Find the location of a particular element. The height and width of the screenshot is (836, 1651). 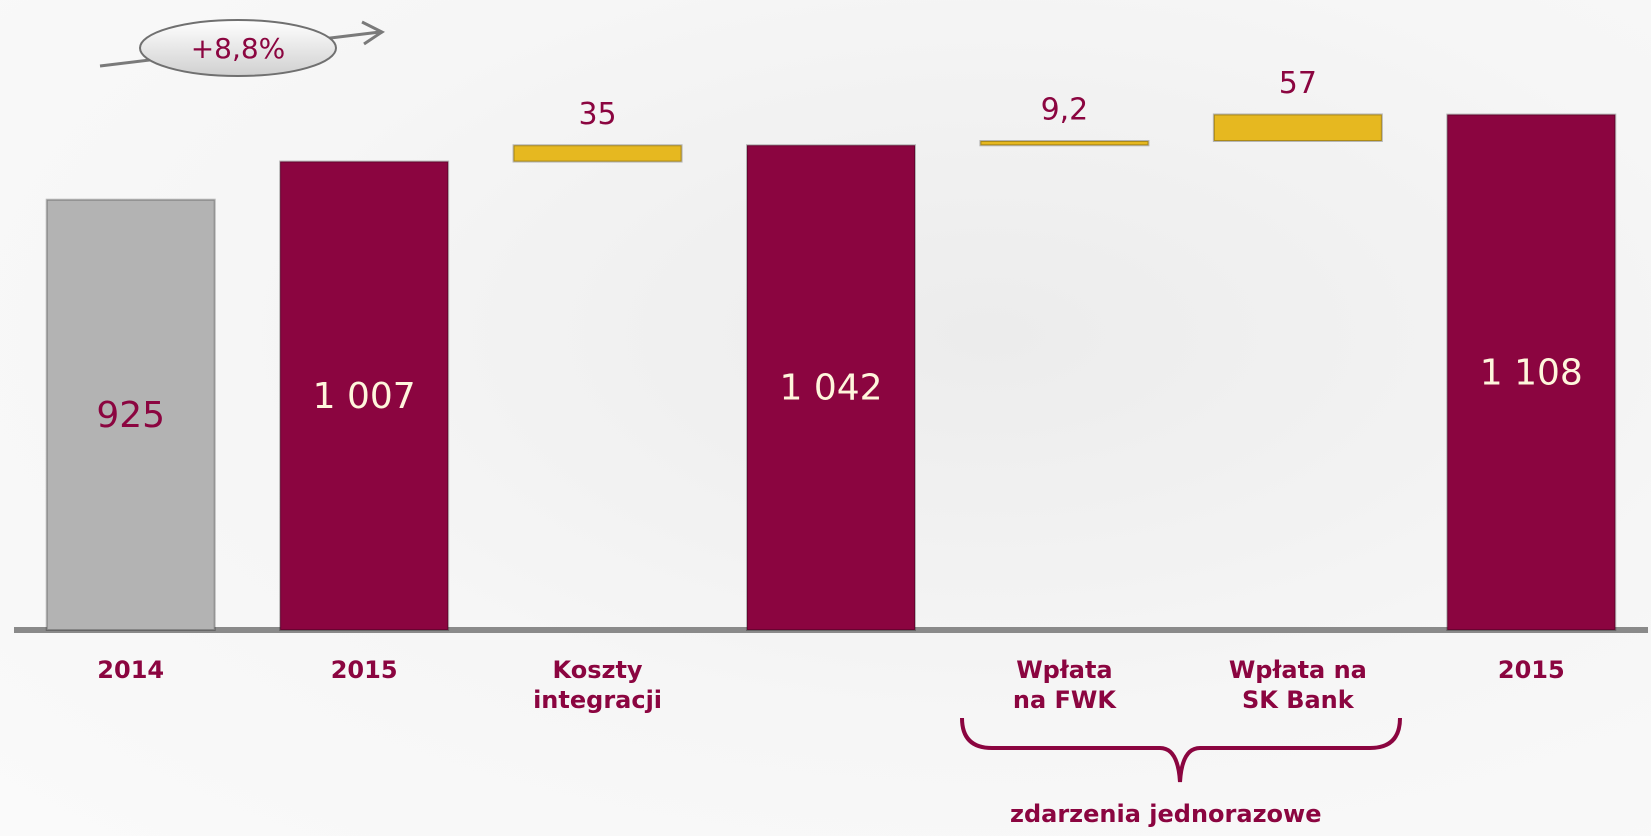

value-label: 925 is located at coordinates (130, 415).